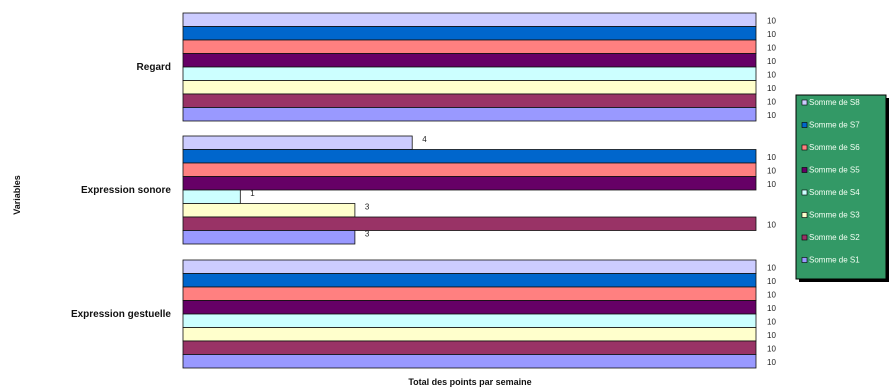 The width and height of the screenshot is (893, 390). Describe the element at coordinates (126, 190) in the screenshot. I see `category-label: Expression sonore` at that location.